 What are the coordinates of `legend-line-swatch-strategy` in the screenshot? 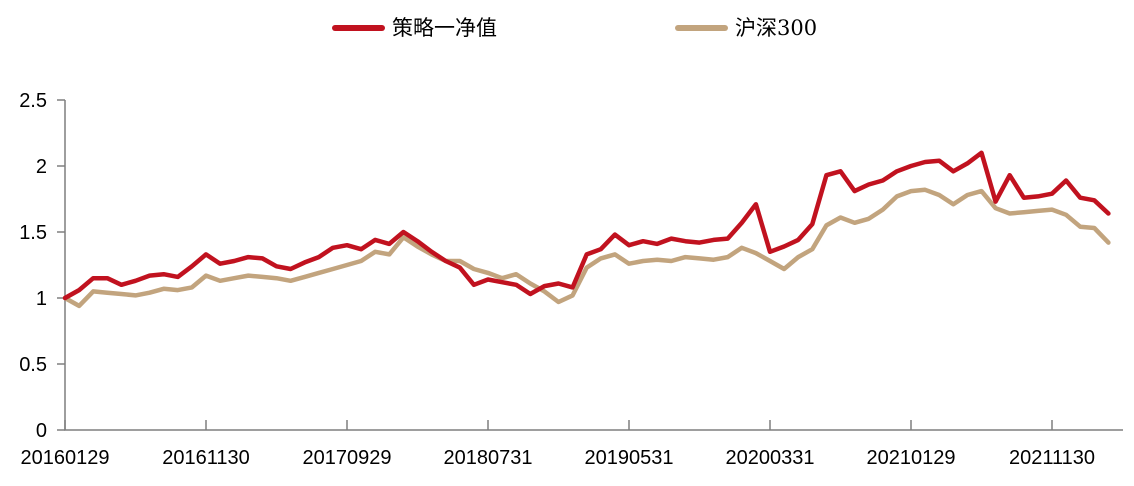 It's located at (358, 28).